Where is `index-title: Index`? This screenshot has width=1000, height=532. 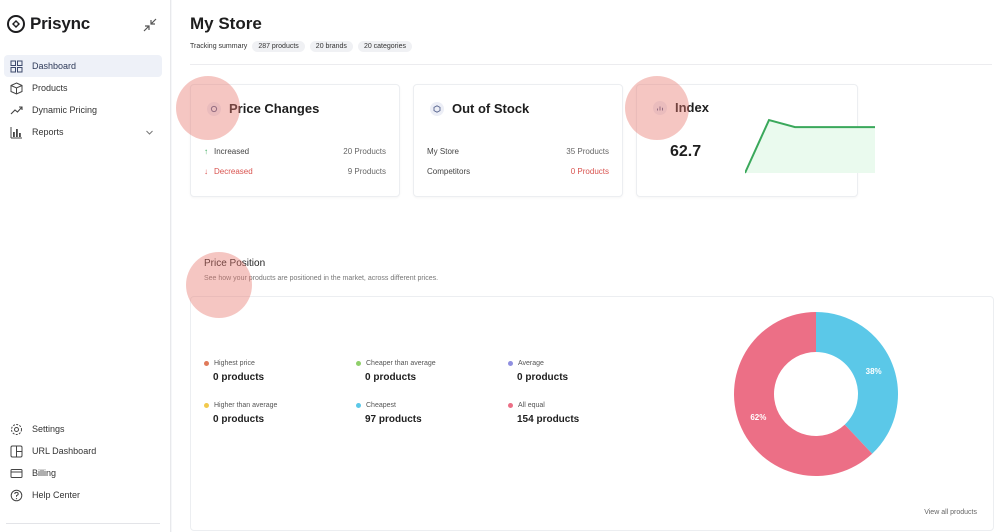 index-title: Index is located at coordinates (681, 107).